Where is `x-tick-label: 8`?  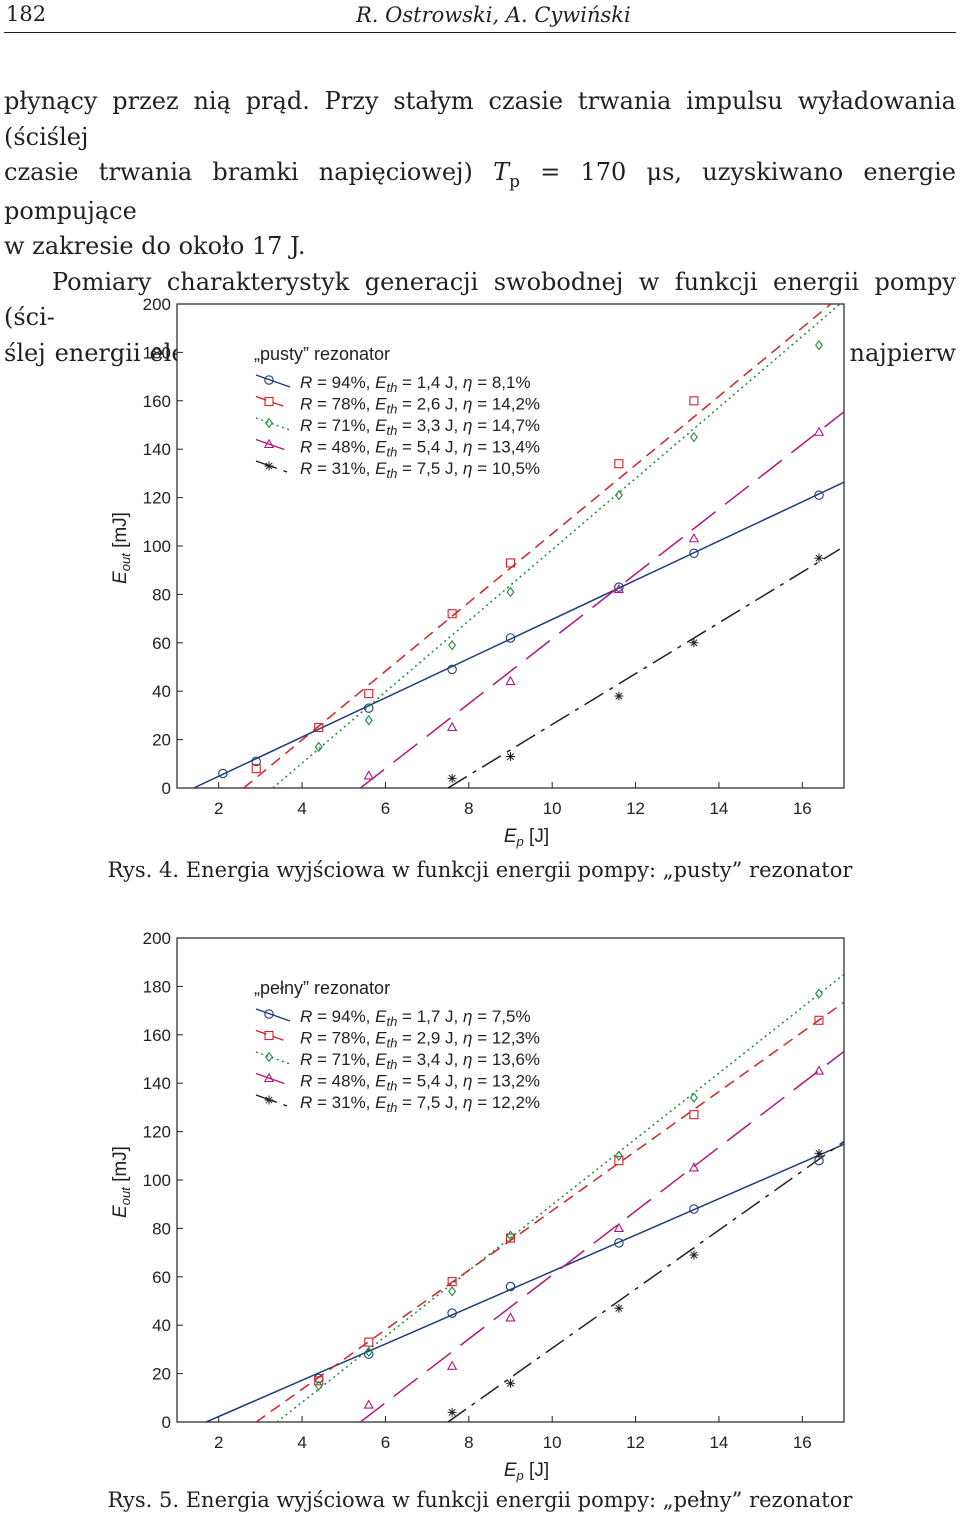 x-tick-label: 8 is located at coordinates (468, 808).